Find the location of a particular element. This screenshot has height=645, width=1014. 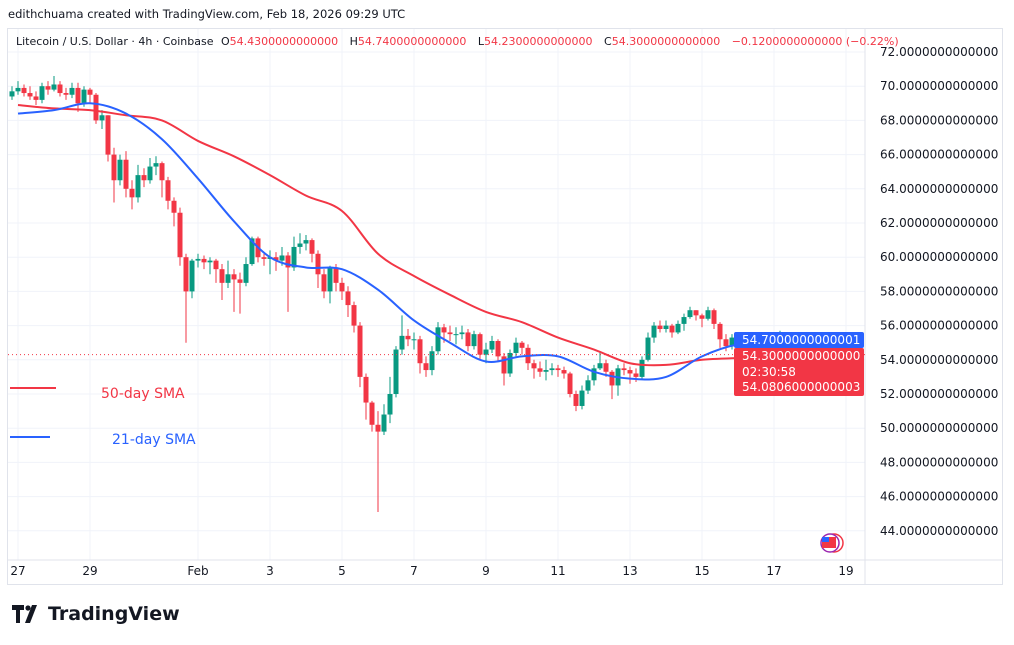

change-value: −0.1200000000000 (−0.22%) is located at coordinates (815, 41).